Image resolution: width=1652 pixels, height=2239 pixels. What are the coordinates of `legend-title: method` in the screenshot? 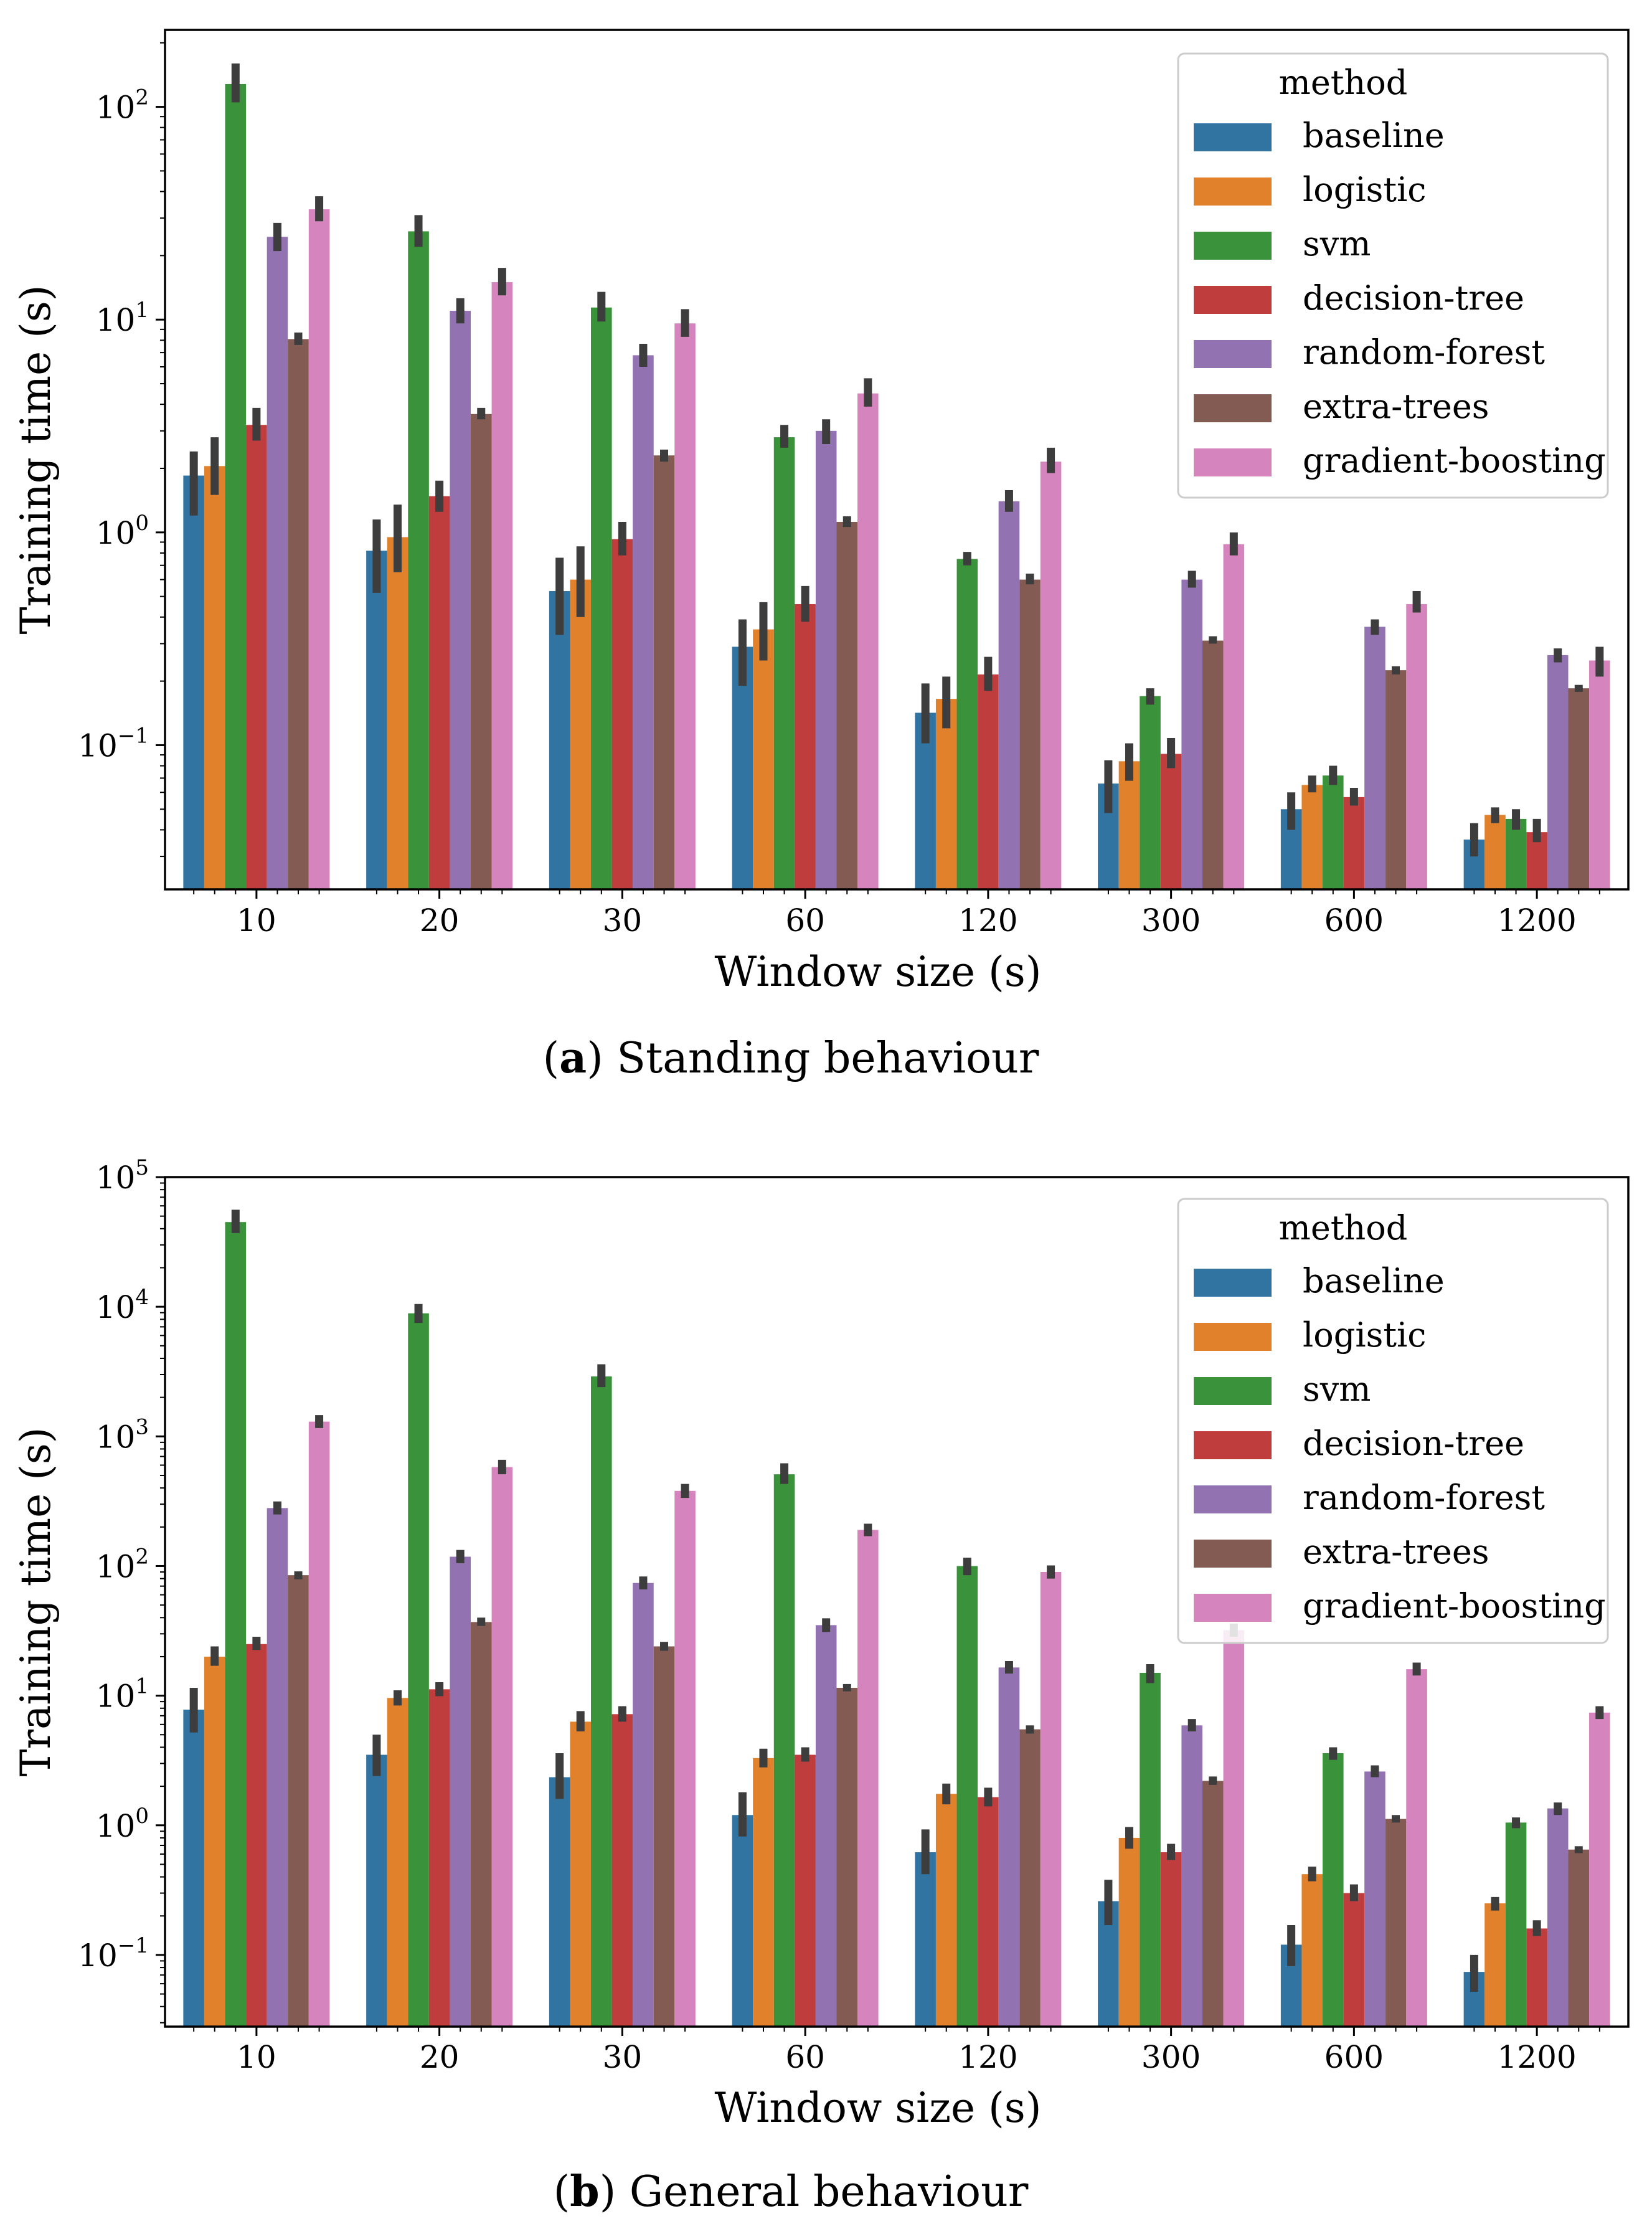 It's located at (1343, 1227).